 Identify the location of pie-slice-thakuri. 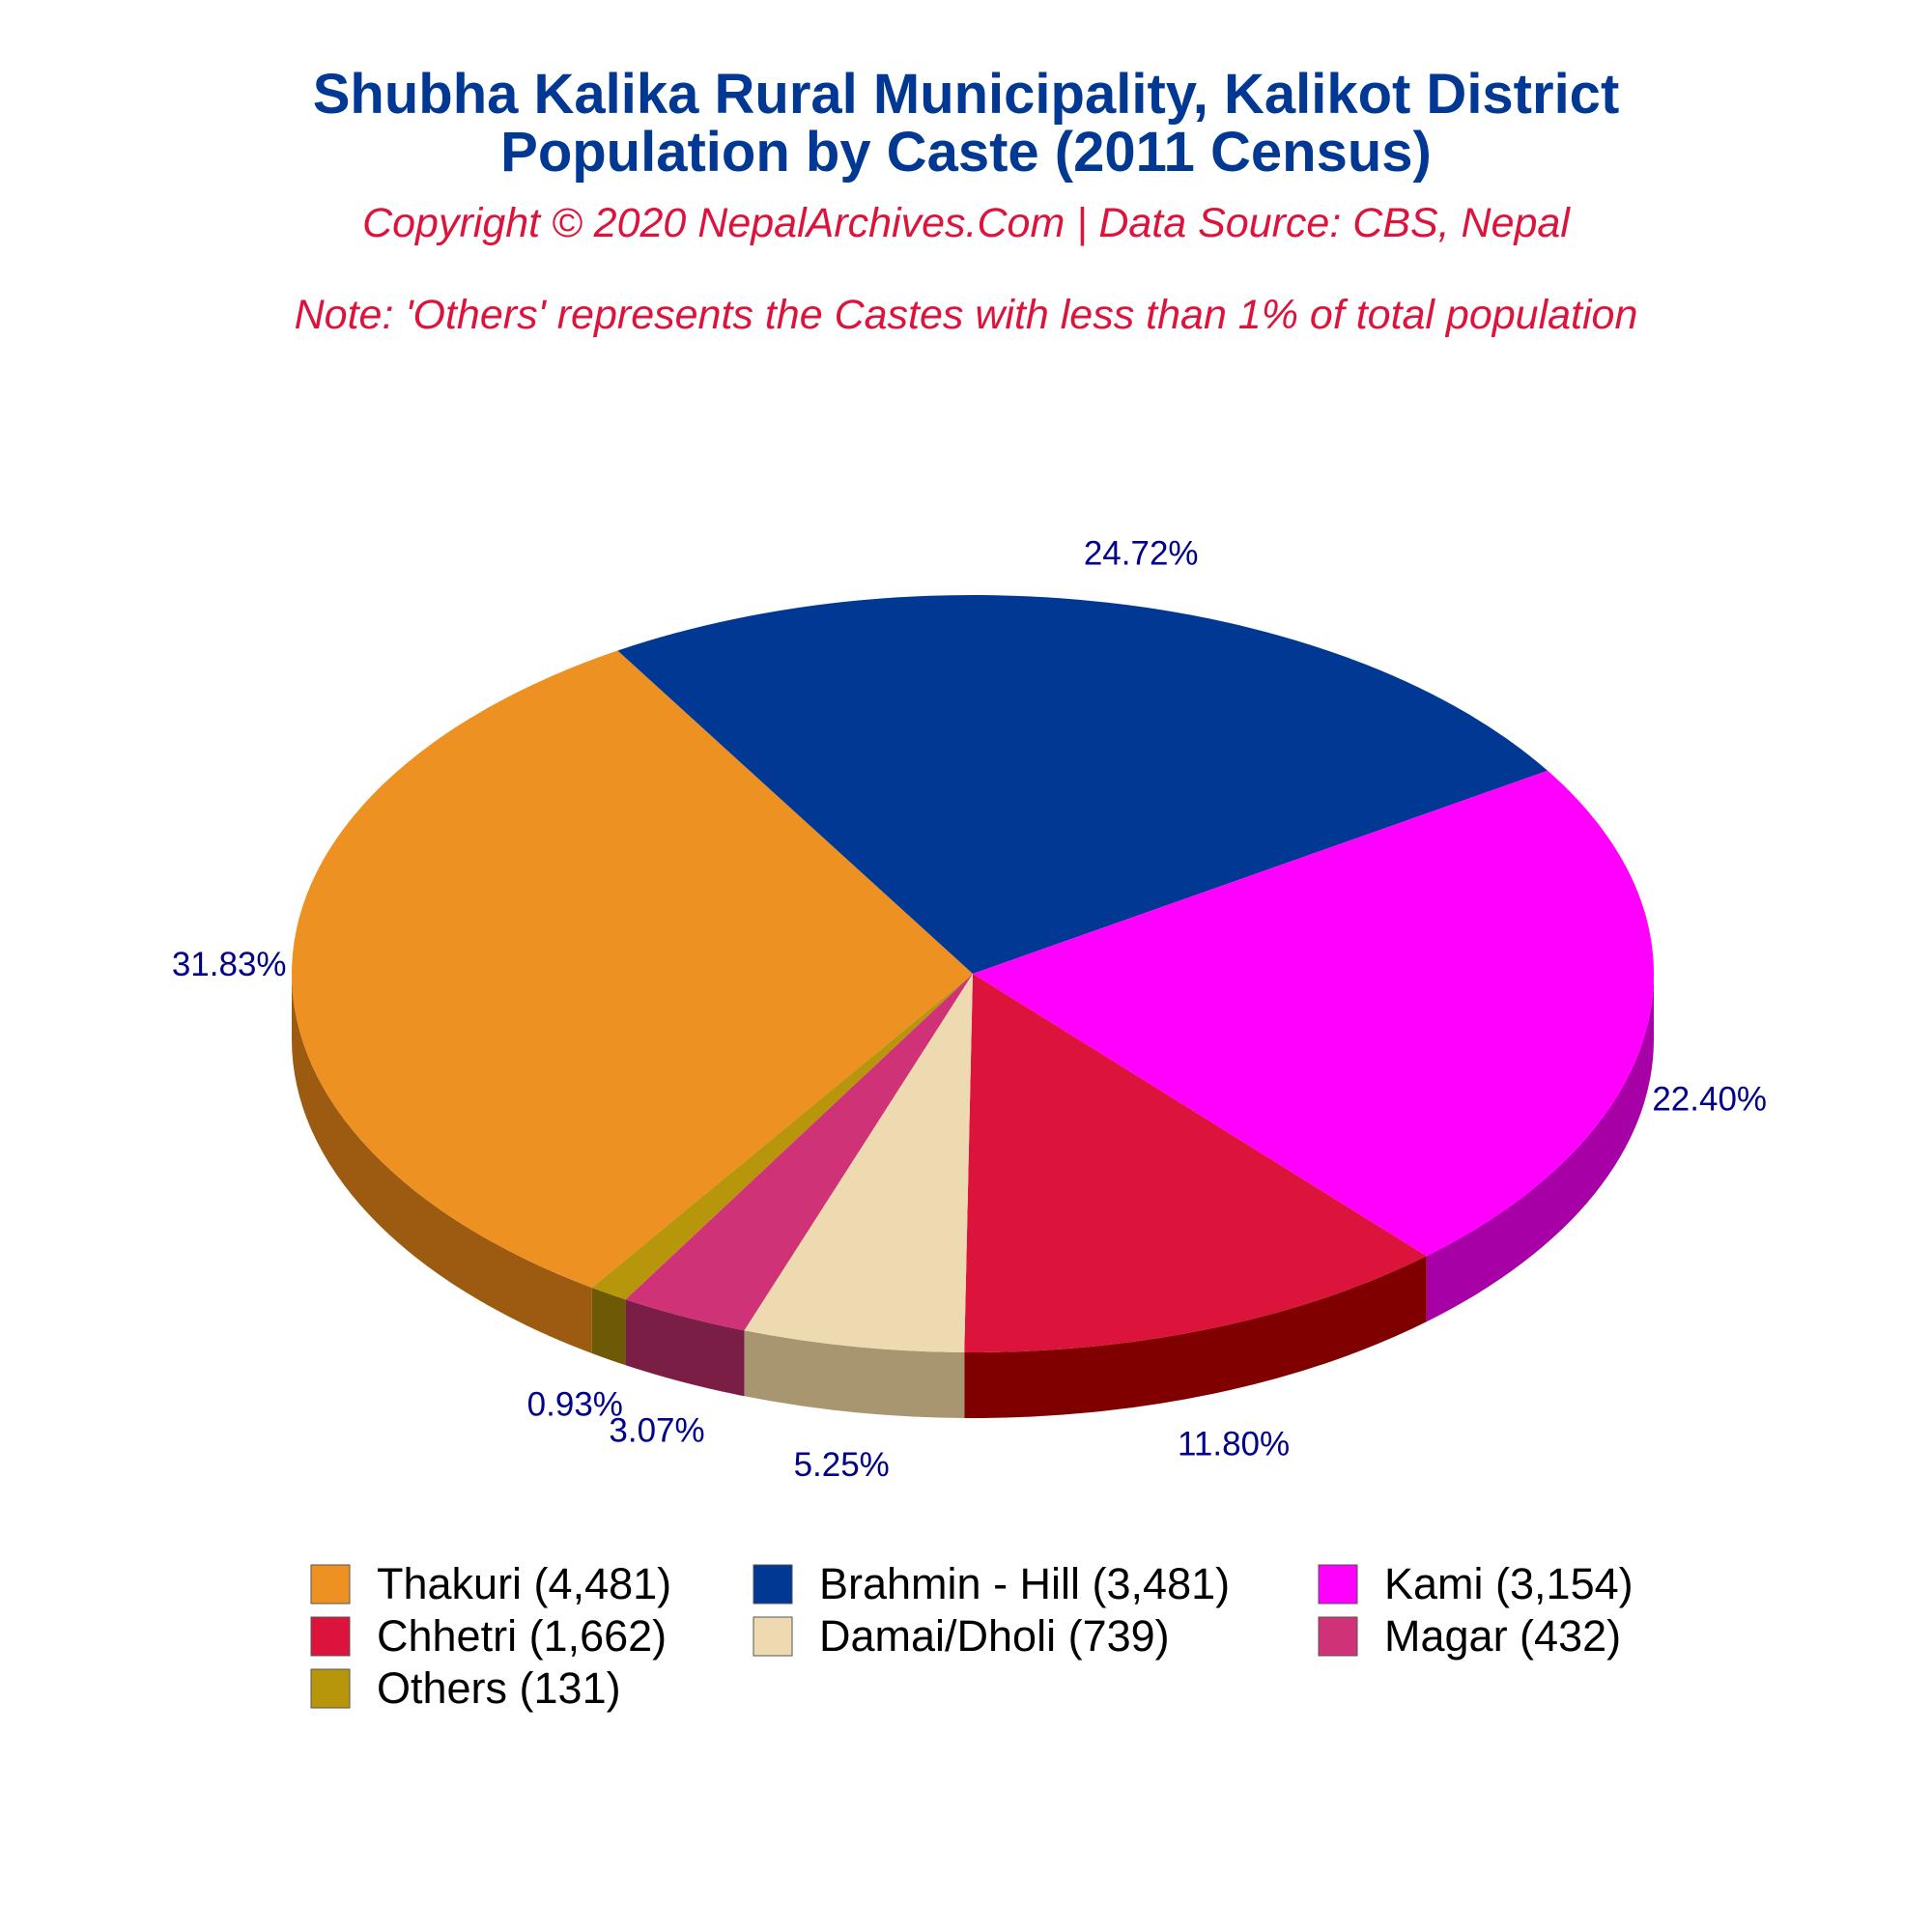
(632, 969).